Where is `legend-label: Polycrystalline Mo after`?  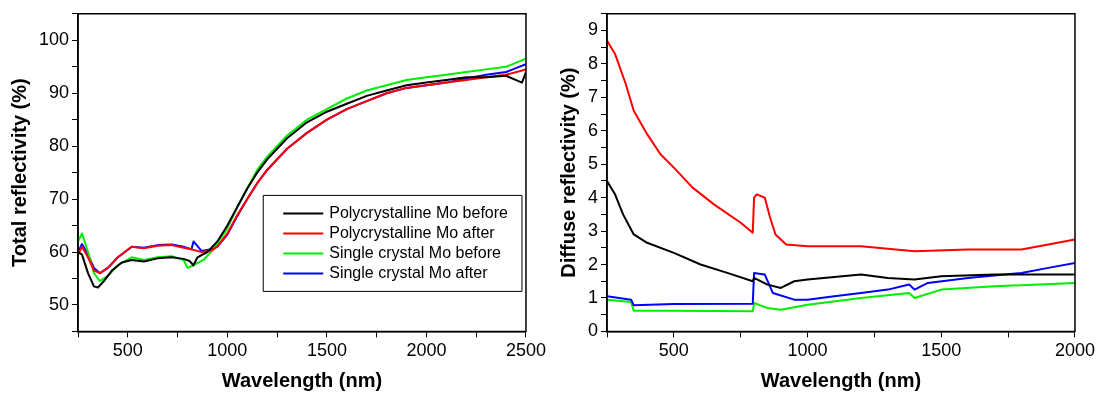
legend-label: Polycrystalline Mo after is located at coordinates (412, 232).